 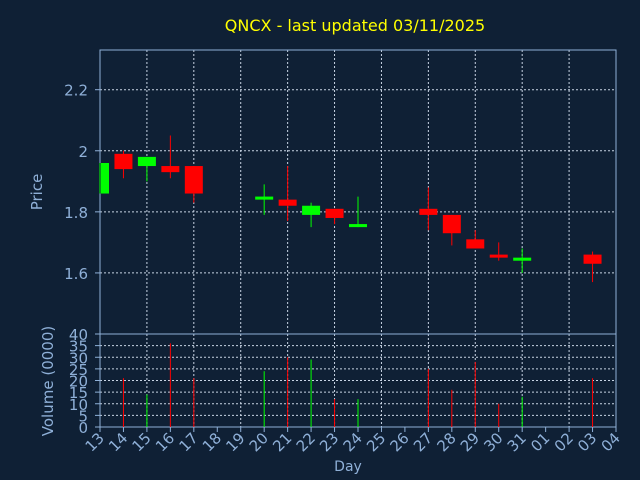 I want to click on price-axis-ticks: 1.6 1.8 2 2.2, so click(x=82, y=182).